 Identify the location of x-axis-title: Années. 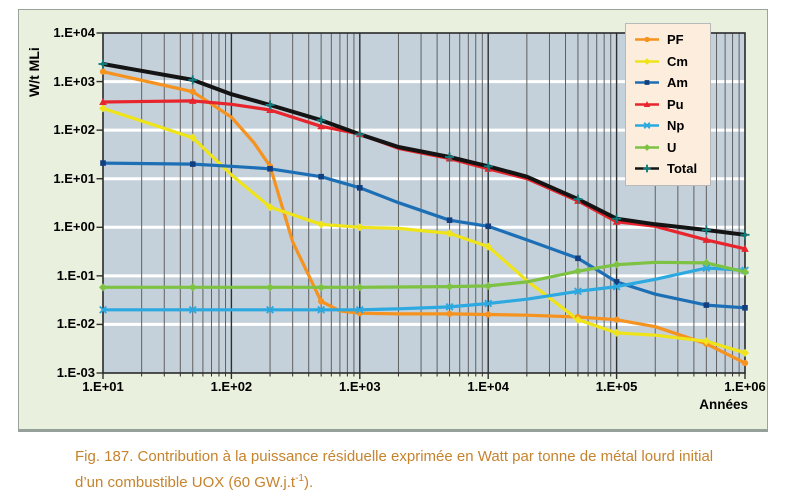
(723, 404).